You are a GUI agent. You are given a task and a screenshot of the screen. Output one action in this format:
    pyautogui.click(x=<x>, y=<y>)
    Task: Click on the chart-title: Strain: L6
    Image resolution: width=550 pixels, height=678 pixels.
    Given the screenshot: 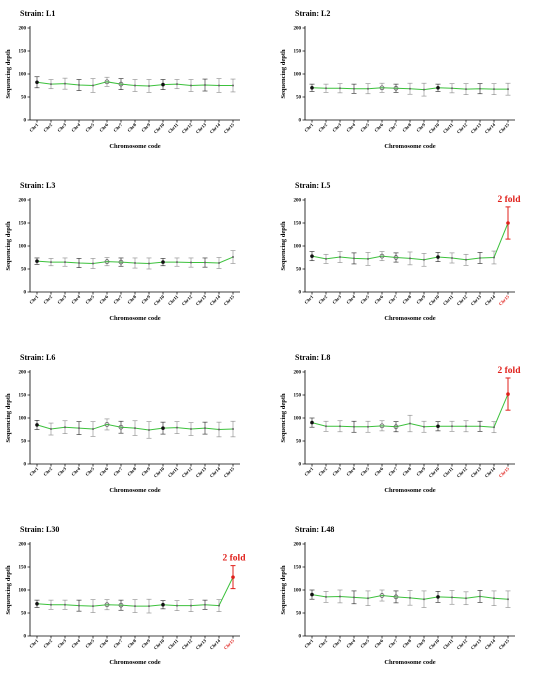 What is the action you would take?
    pyautogui.click(x=37, y=357)
    